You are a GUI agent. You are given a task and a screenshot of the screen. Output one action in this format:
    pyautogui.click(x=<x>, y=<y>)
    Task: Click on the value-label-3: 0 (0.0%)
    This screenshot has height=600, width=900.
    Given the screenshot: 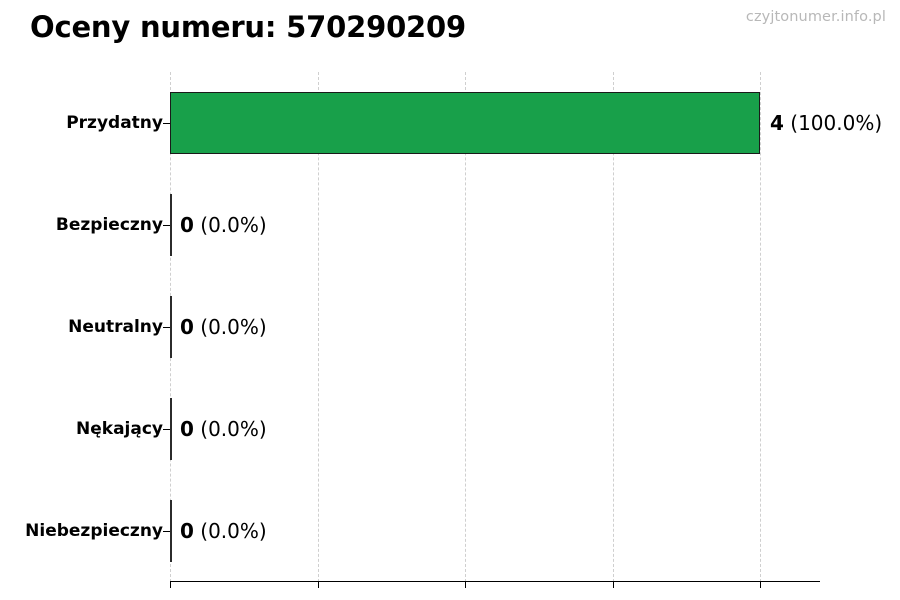 What is the action you would take?
    pyautogui.click(x=223, y=429)
    